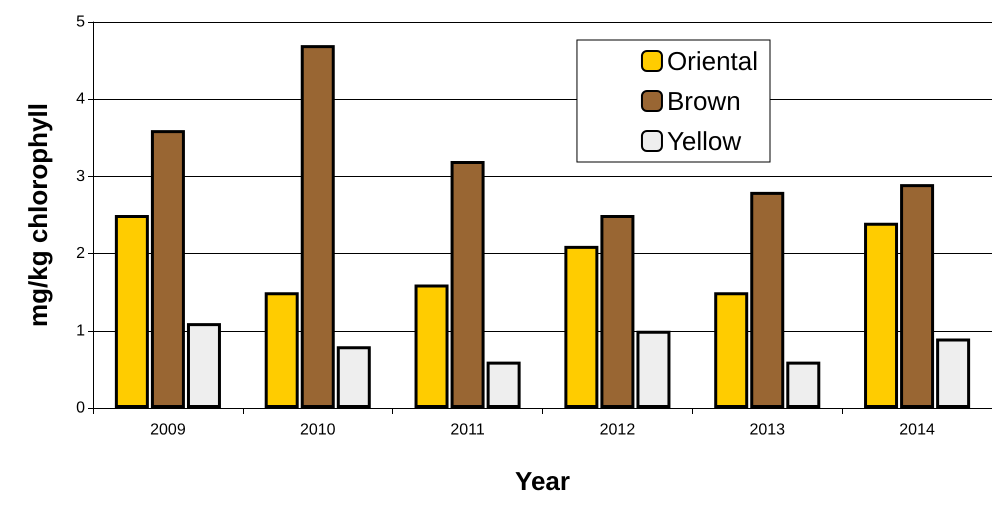 The width and height of the screenshot is (1000, 514). Describe the element at coordinates (38, 215) in the screenshot. I see `y-axis-title: mg/kg chlorophyll` at that location.